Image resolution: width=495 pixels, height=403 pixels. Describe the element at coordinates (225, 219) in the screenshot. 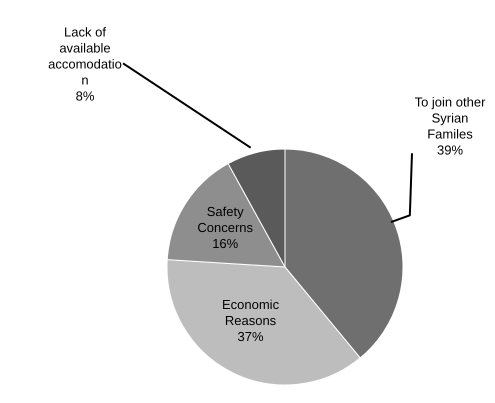

I see `slice-label: Safety Concerns` at that location.